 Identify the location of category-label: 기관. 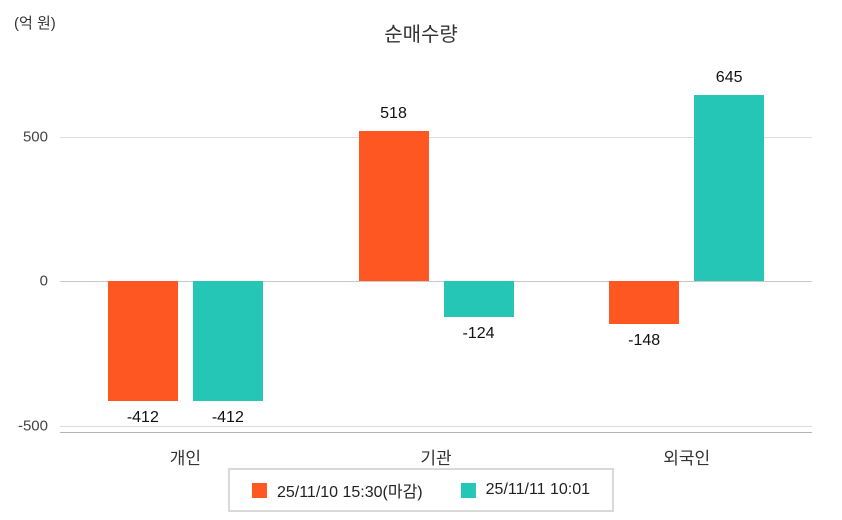
(436, 458).